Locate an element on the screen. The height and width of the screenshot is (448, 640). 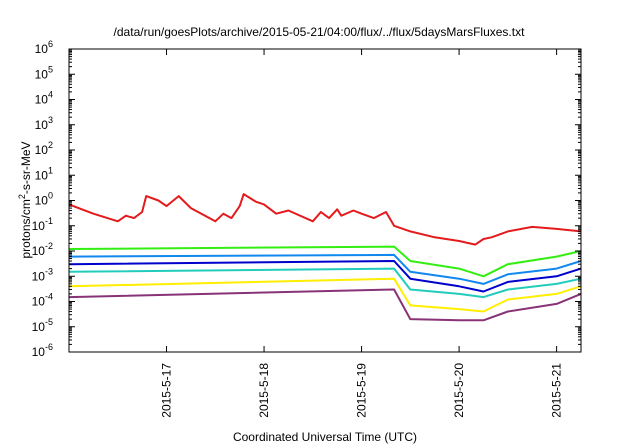
y-tick-exp: -2 is located at coordinates (49, 246).